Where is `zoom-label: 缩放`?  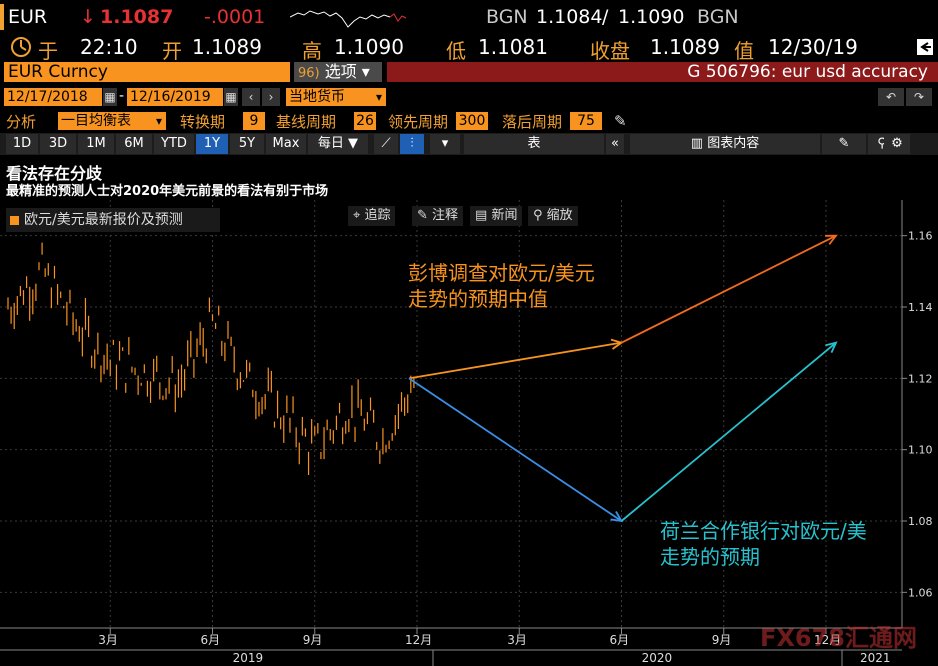
zoom-label: 缩放 is located at coordinates (559, 215).